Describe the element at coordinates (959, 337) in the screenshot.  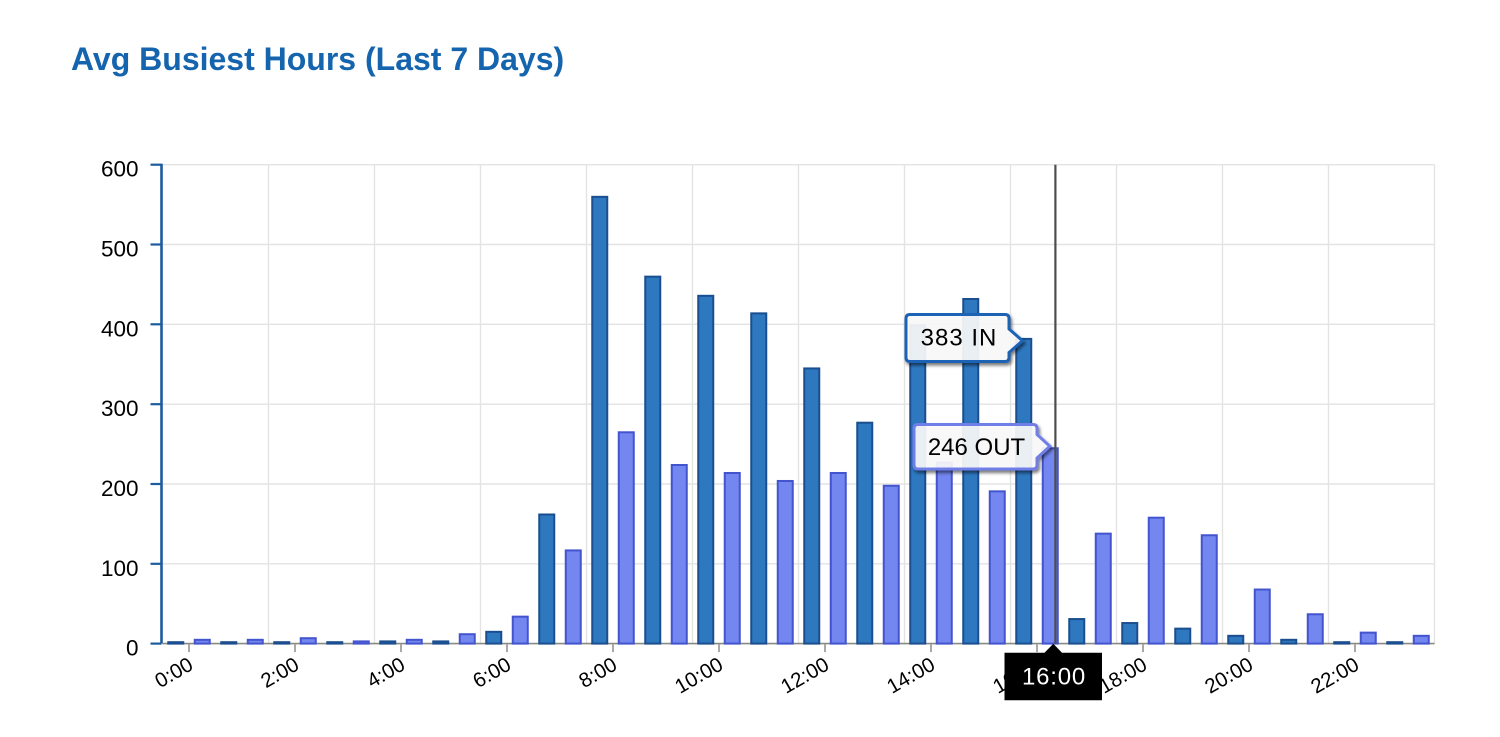
I see `svg-text: 383 IN` at that location.